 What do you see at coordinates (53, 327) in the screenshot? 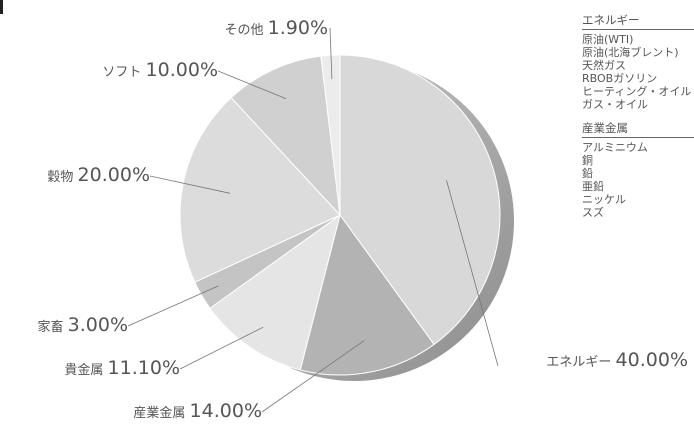
I see `slice-label-name: 家畜` at bounding box center [53, 327].